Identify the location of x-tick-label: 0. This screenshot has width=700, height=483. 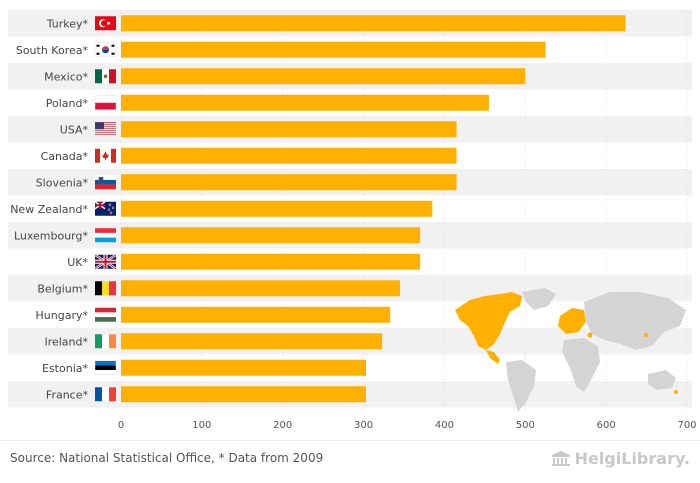
(121, 425).